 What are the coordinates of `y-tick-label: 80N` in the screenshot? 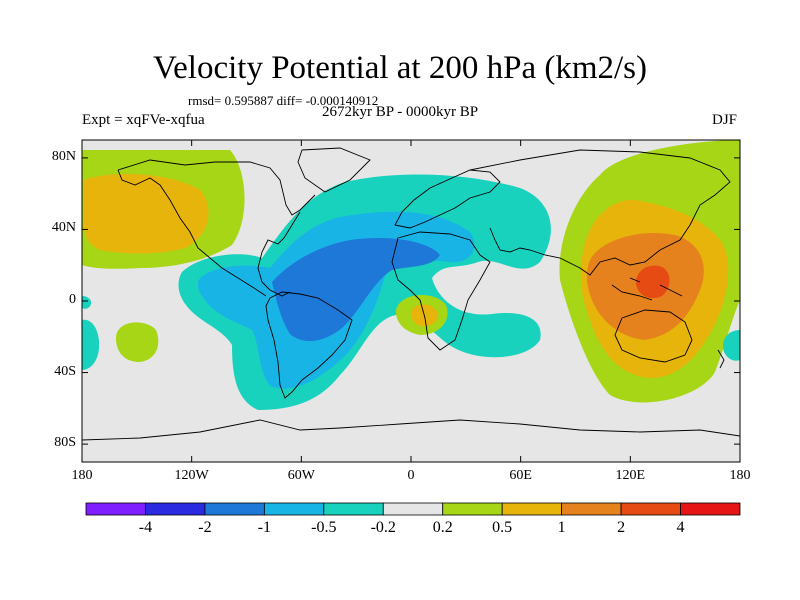 It's located at (63, 156).